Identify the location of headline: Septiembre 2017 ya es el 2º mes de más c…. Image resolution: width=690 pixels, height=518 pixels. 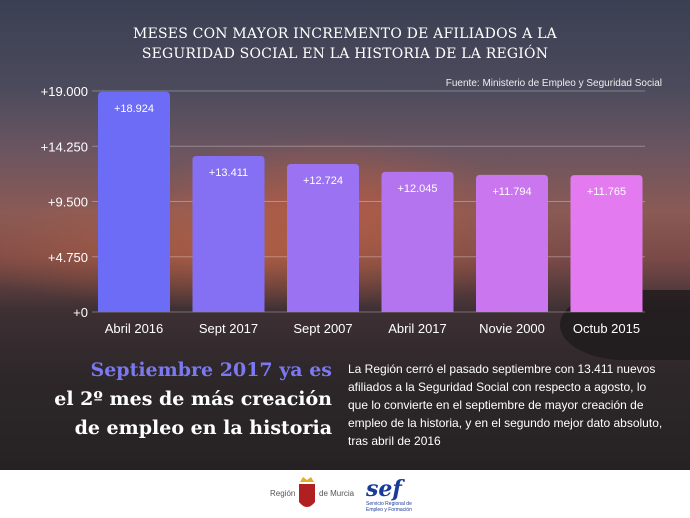
(176, 399).